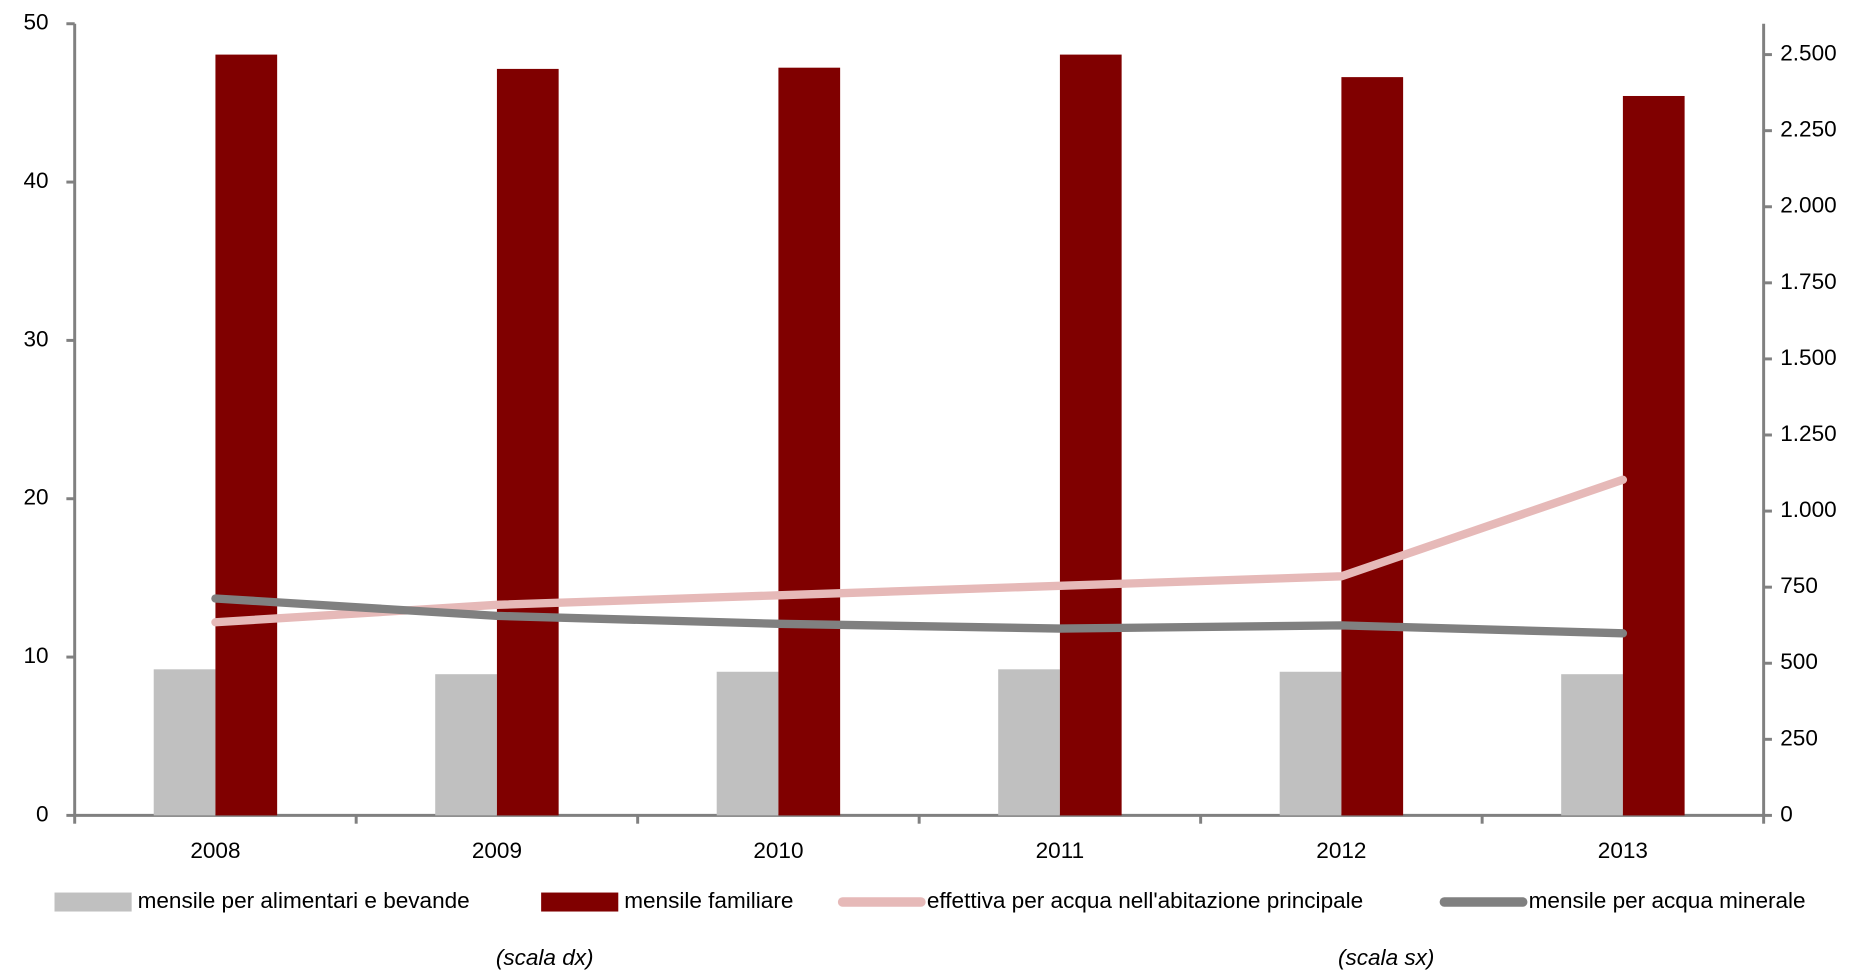 This screenshot has height=978, width=1868. I want to click on x-tick-label: 2012, so click(1341, 850).